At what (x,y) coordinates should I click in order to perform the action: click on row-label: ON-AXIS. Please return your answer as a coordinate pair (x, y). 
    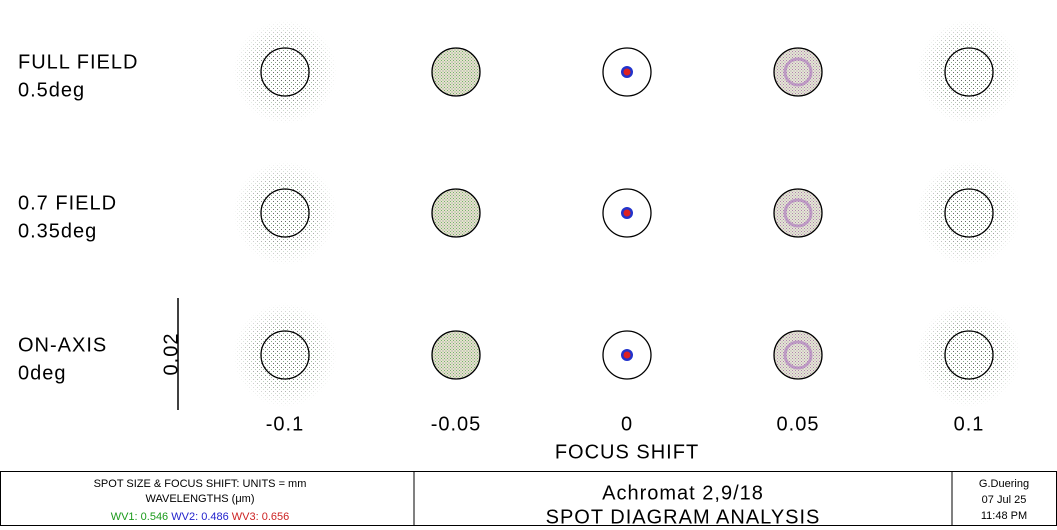
    Looking at the image, I should click on (62, 345).